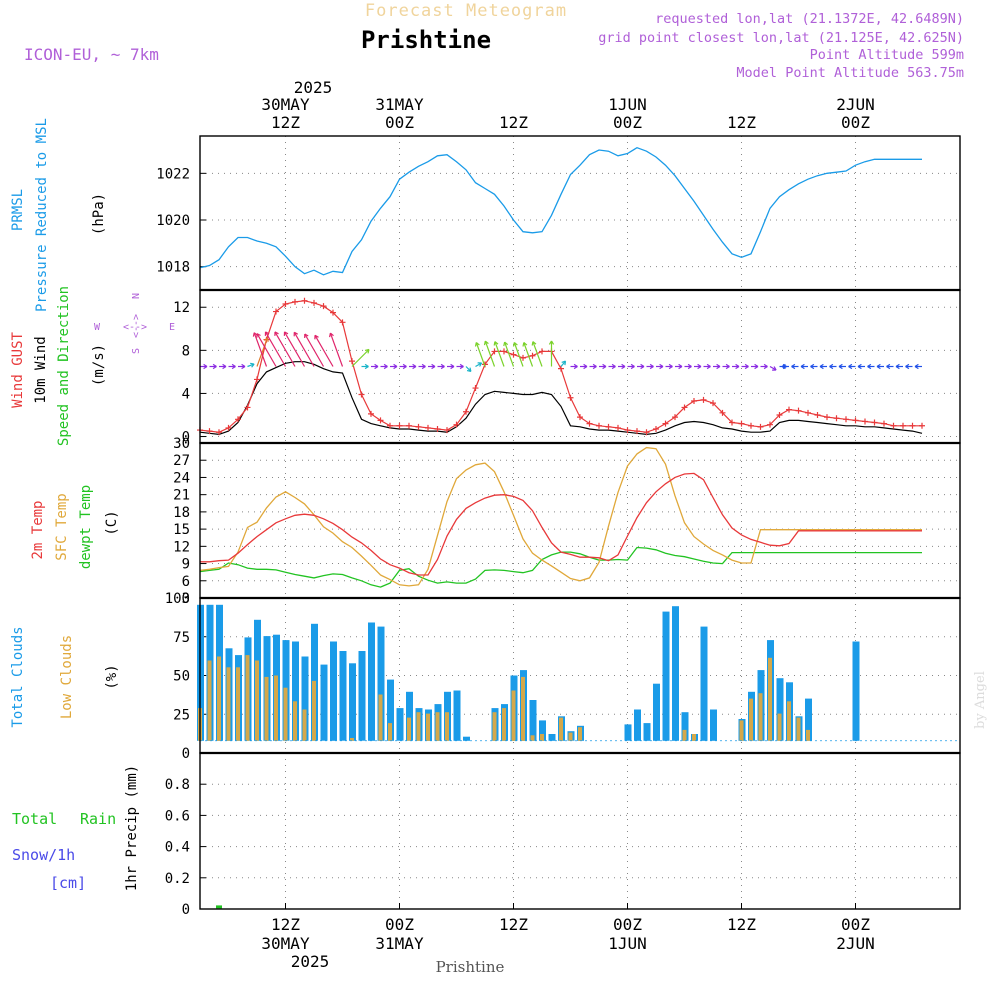  What do you see at coordinates (627, 924) in the screenshot?
I see `bottom-hour-label: 00Z` at bounding box center [627, 924].